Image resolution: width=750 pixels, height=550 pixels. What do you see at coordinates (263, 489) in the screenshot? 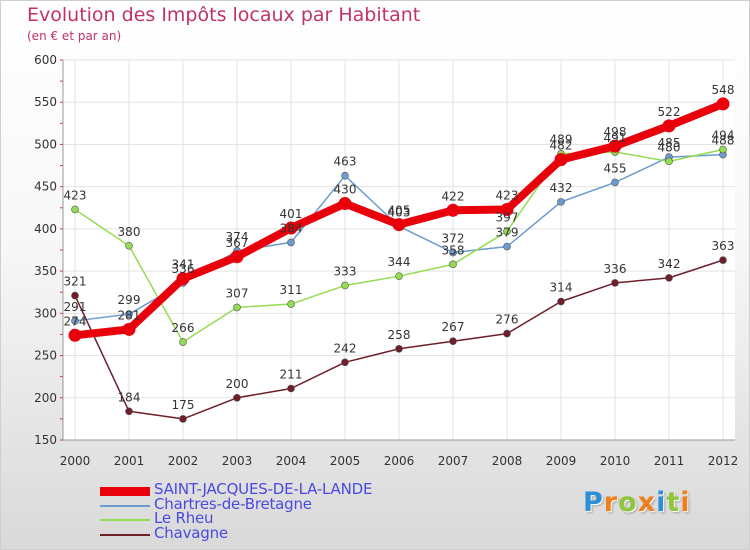
I see `legend-label: SAINT-JACQUES-DE-LA-LANDE` at bounding box center [263, 489].